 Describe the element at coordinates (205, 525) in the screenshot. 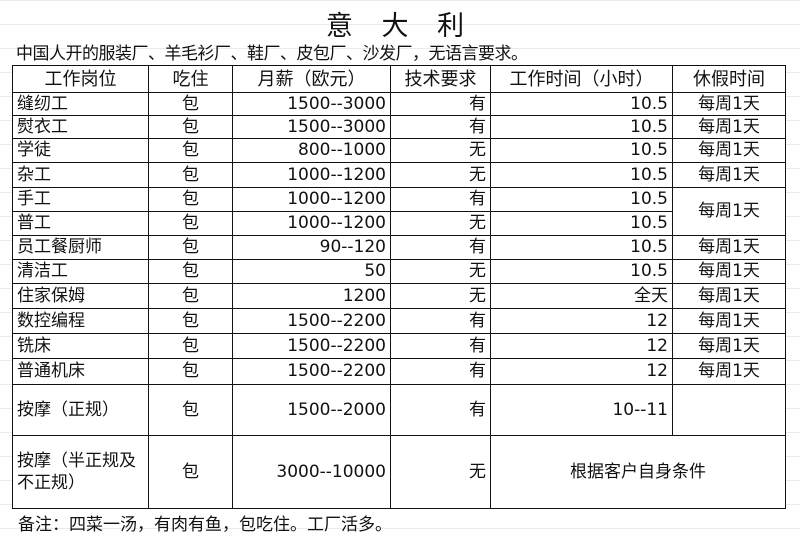

I see `footnote: 备注：四菜一汤，有肉有鱼，包吃住。工厂活多。` at that location.